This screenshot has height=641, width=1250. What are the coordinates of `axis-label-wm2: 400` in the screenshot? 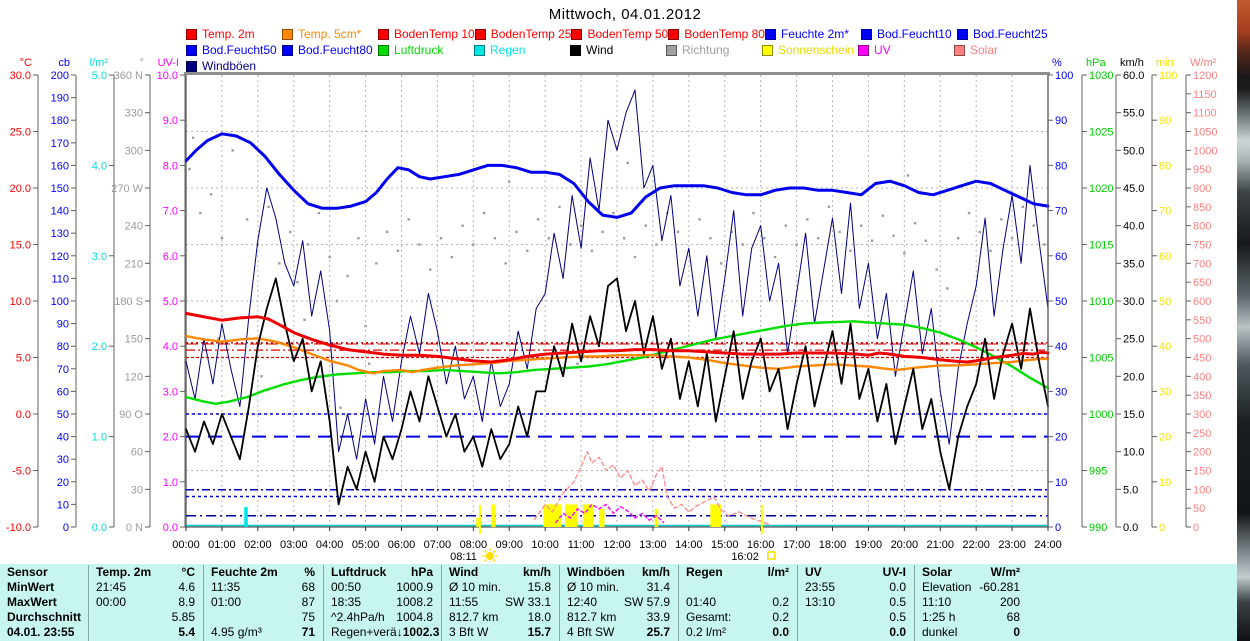 It's located at (1202, 377).